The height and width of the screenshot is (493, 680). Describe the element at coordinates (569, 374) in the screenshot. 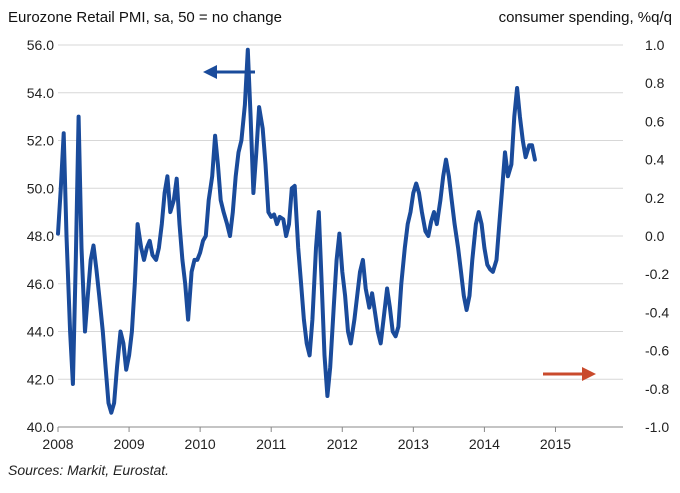

I see `right-axis-arrow` at that location.